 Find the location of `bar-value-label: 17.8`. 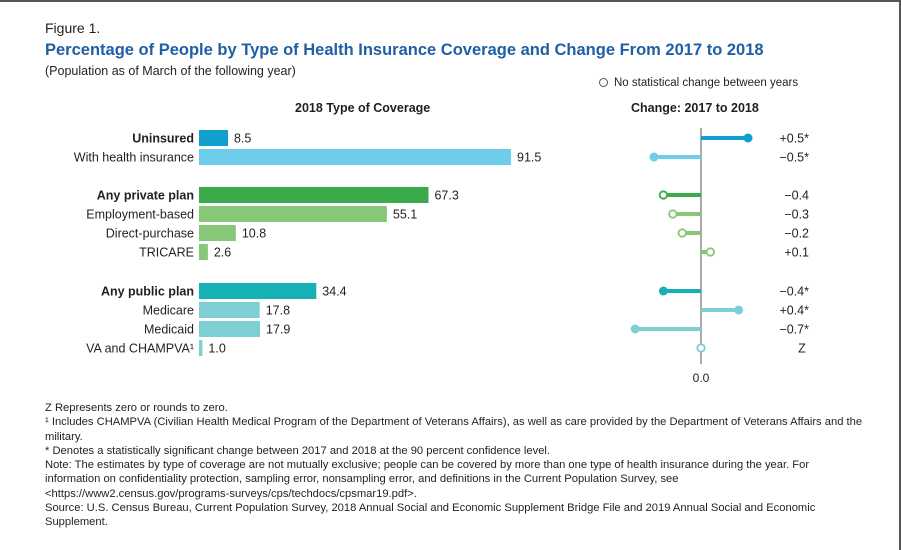

bar-value-label: 17.8 is located at coordinates (278, 311).